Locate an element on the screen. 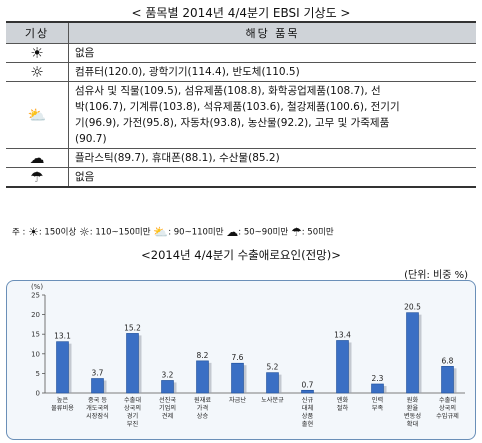  table-row: ☼ 컴퓨터(120.0), 광학기기(114.4), 반도체(110.5) is located at coordinates (241, 72).